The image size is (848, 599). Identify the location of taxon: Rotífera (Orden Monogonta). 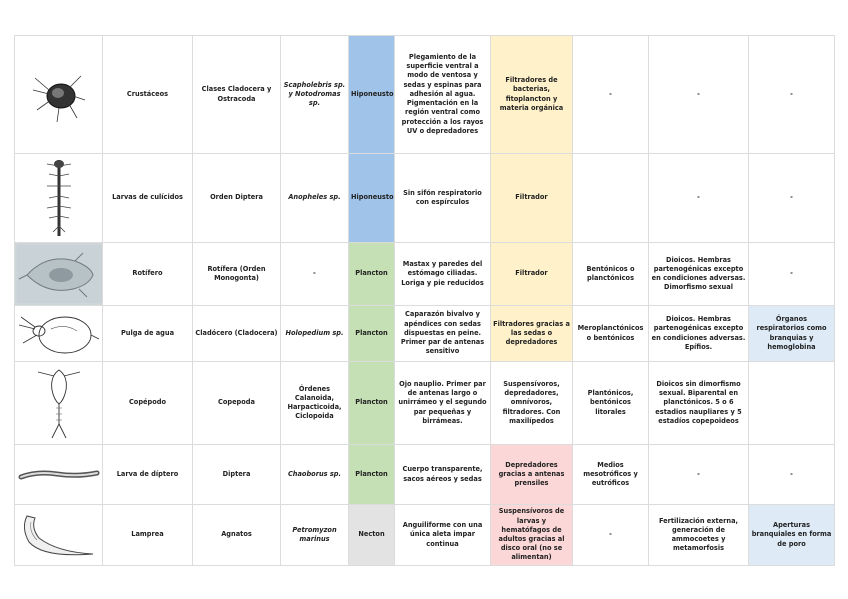
(236, 274).